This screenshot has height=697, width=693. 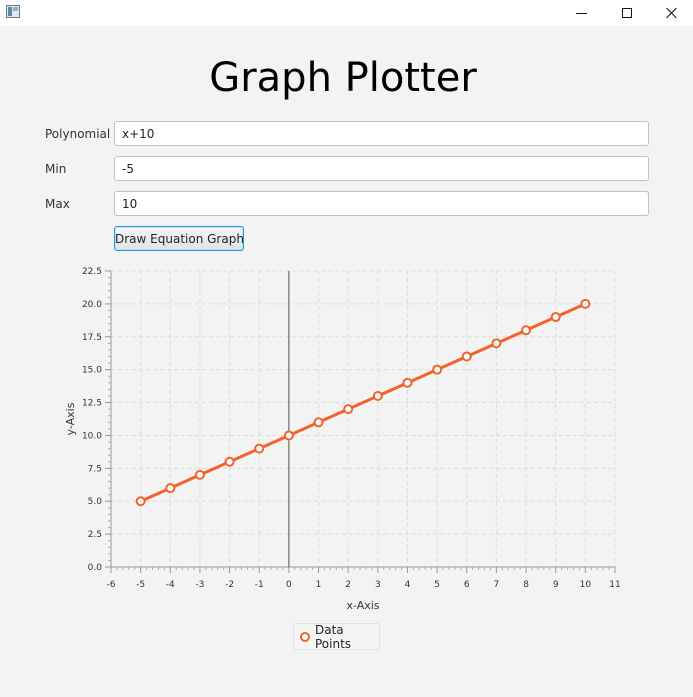 I want to click on y-tick-label: 7.5, so click(x=95, y=469).